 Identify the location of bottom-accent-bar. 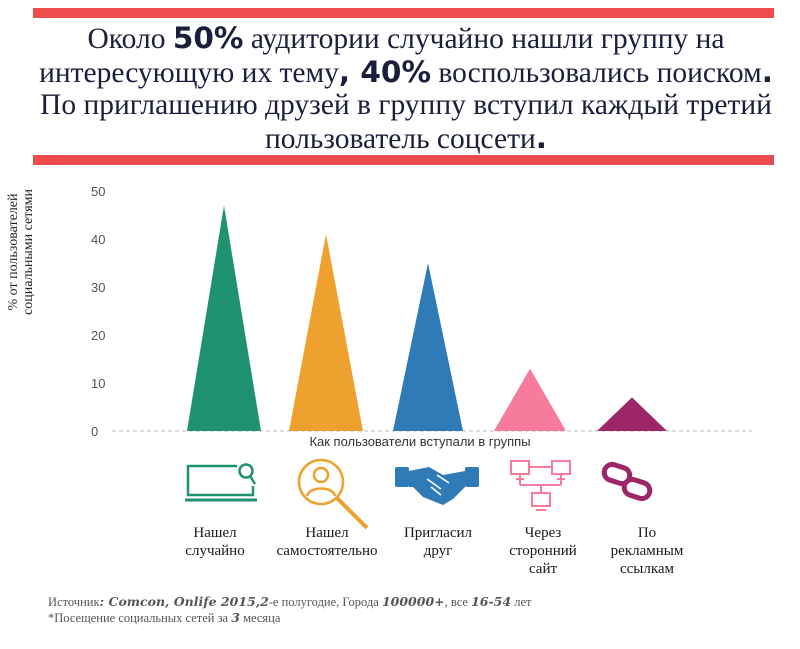
(403, 160).